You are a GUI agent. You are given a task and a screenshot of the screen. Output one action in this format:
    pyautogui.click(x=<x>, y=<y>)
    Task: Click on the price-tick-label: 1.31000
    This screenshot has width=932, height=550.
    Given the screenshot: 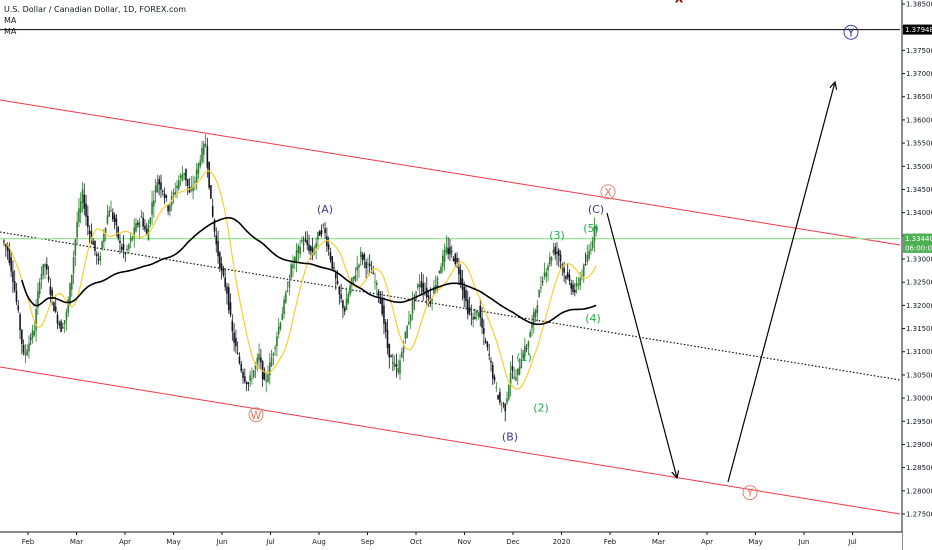 What is the action you would take?
    pyautogui.click(x=919, y=352)
    